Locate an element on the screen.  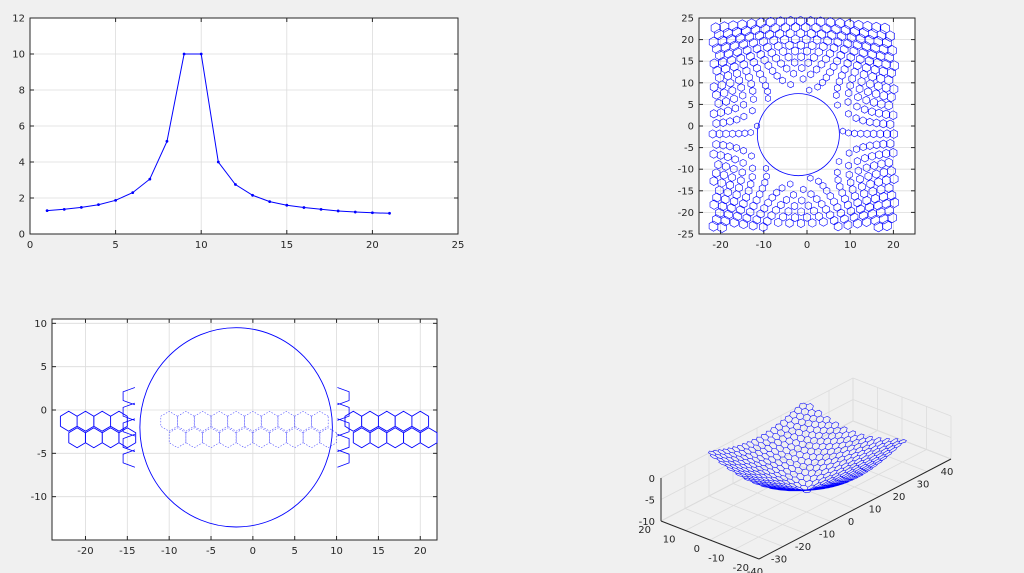
hole-circle is located at coordinates (798, 135).